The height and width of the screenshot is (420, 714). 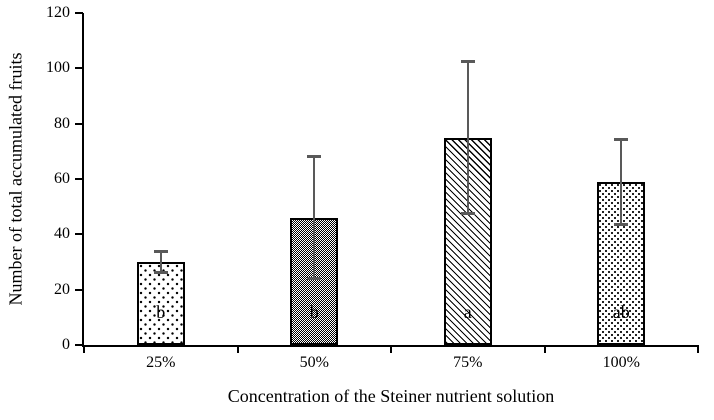 What do you see at coordinates (621, 311) in the screenshot?
I see `bar-significance-letter: ab` at bounding box center [621, 311].